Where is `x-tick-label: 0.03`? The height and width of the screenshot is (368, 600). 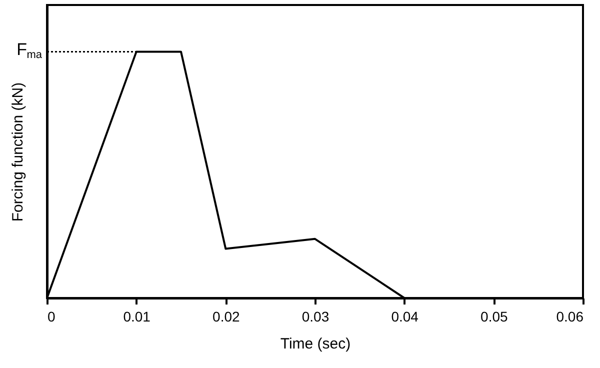
x-tick-label: 0.03 is located at coordinates (316, 316).